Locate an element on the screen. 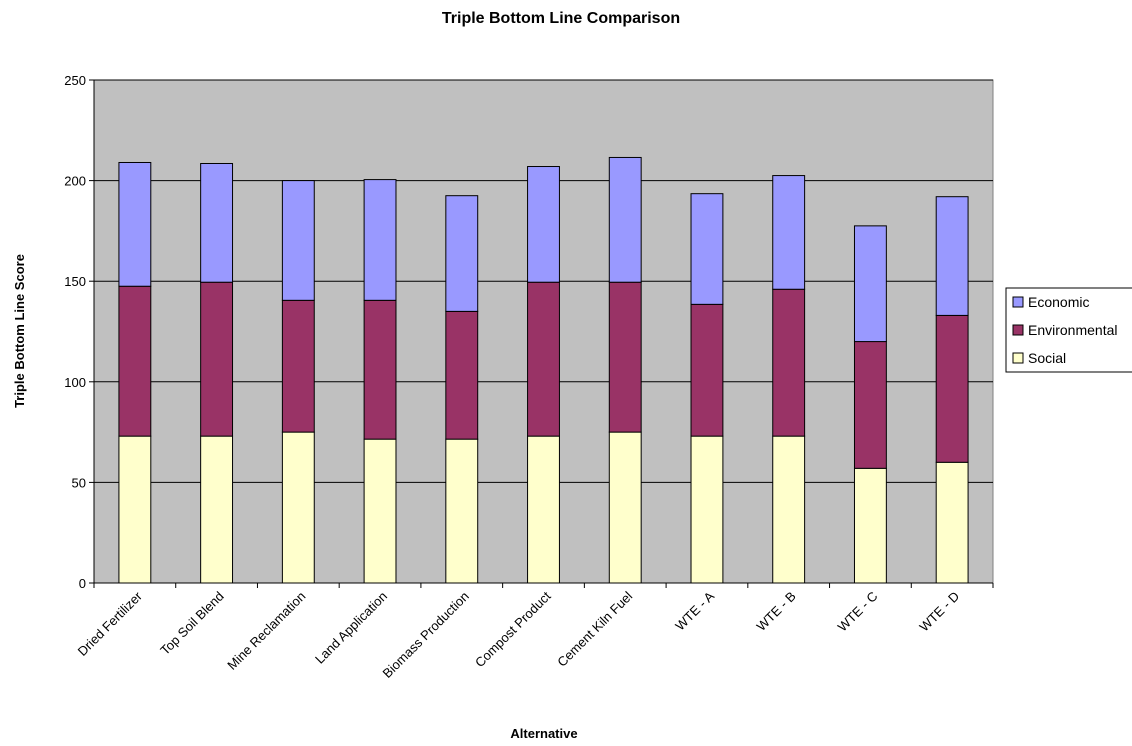  x-tick-label: WTE - C is located at coordinates (858, 612).